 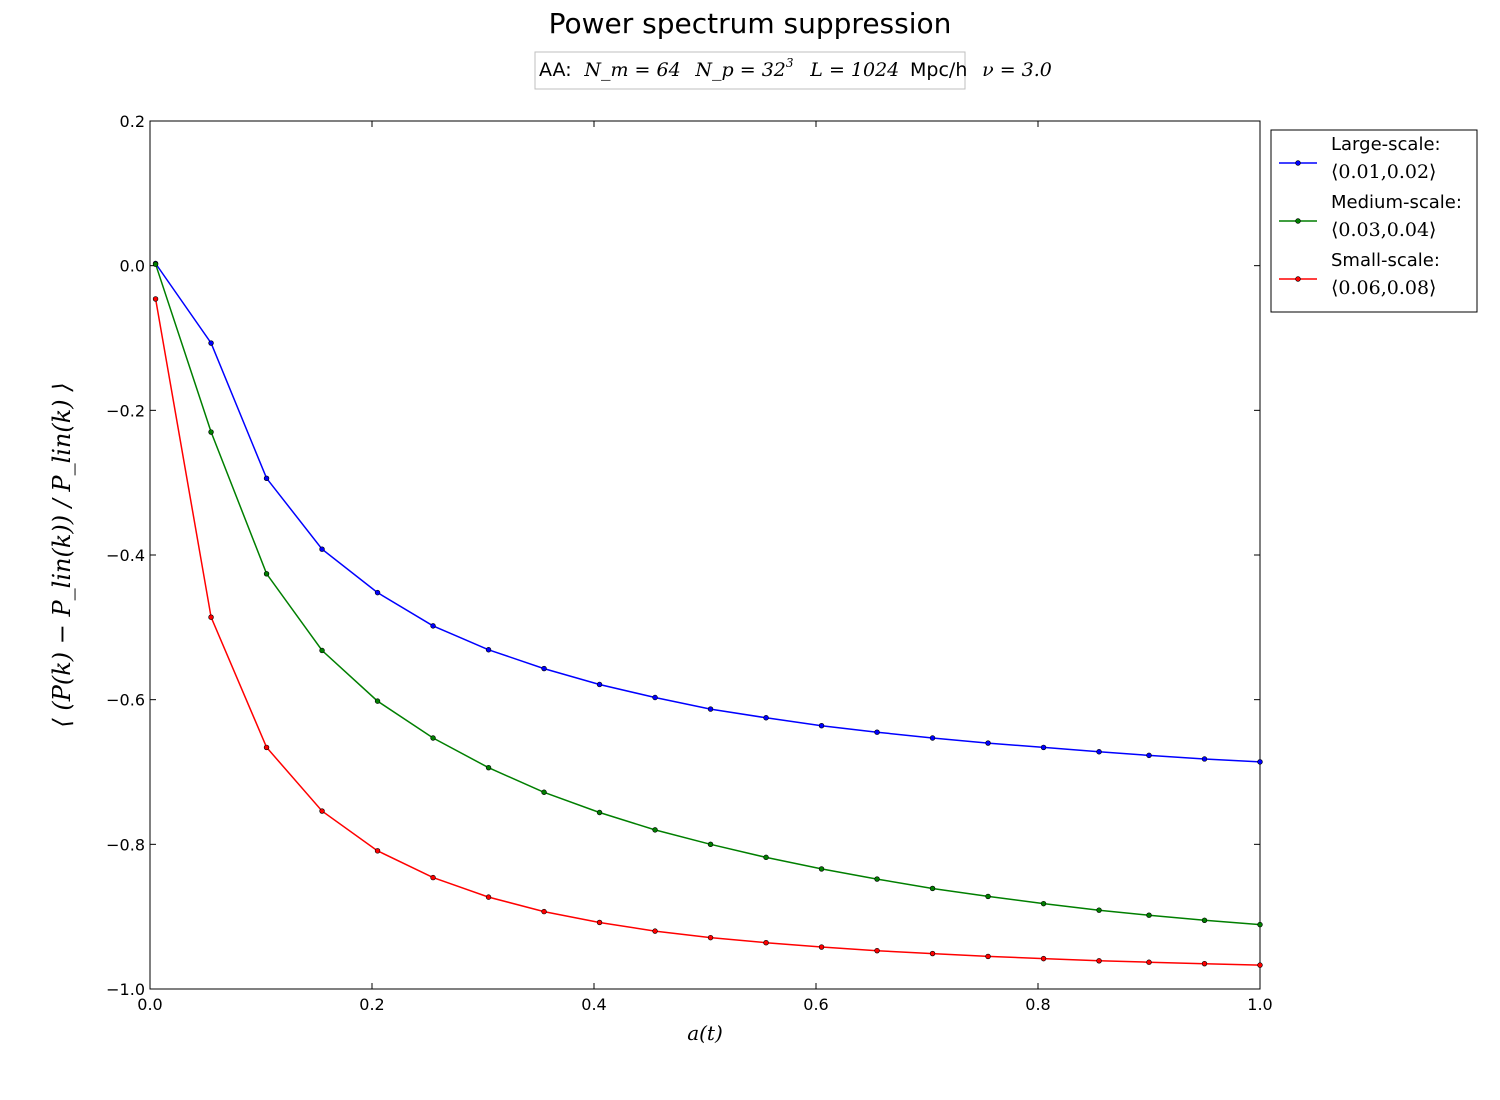 I want to click on x-tick-label: 0.2, so click(x=371, y=1004).